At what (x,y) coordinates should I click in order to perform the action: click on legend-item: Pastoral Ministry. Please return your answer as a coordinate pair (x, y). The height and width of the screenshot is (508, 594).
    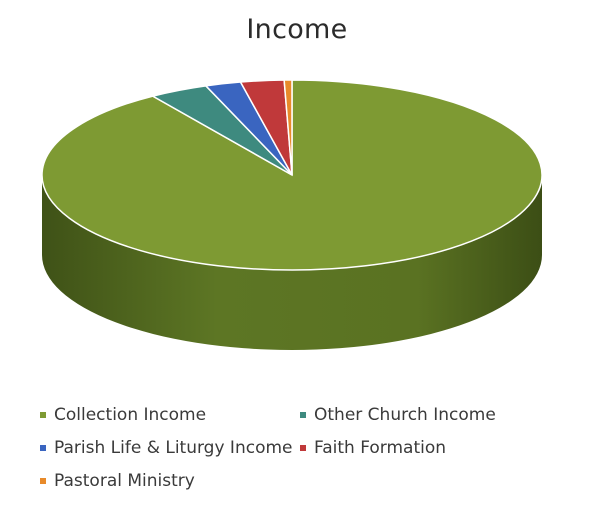
    Looking at the image, I should click on (117, 481).